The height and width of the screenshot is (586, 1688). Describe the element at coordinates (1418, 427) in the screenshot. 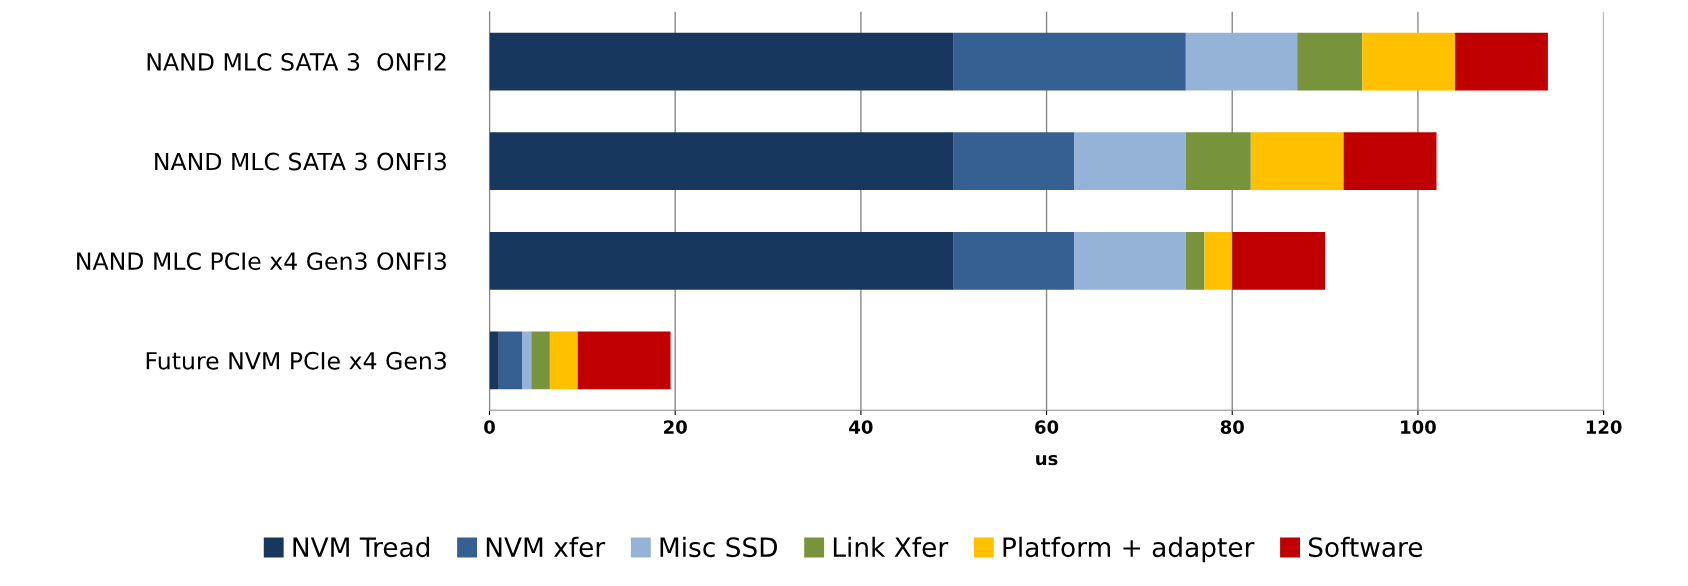

I see `x-tick-label: 100` at that location.